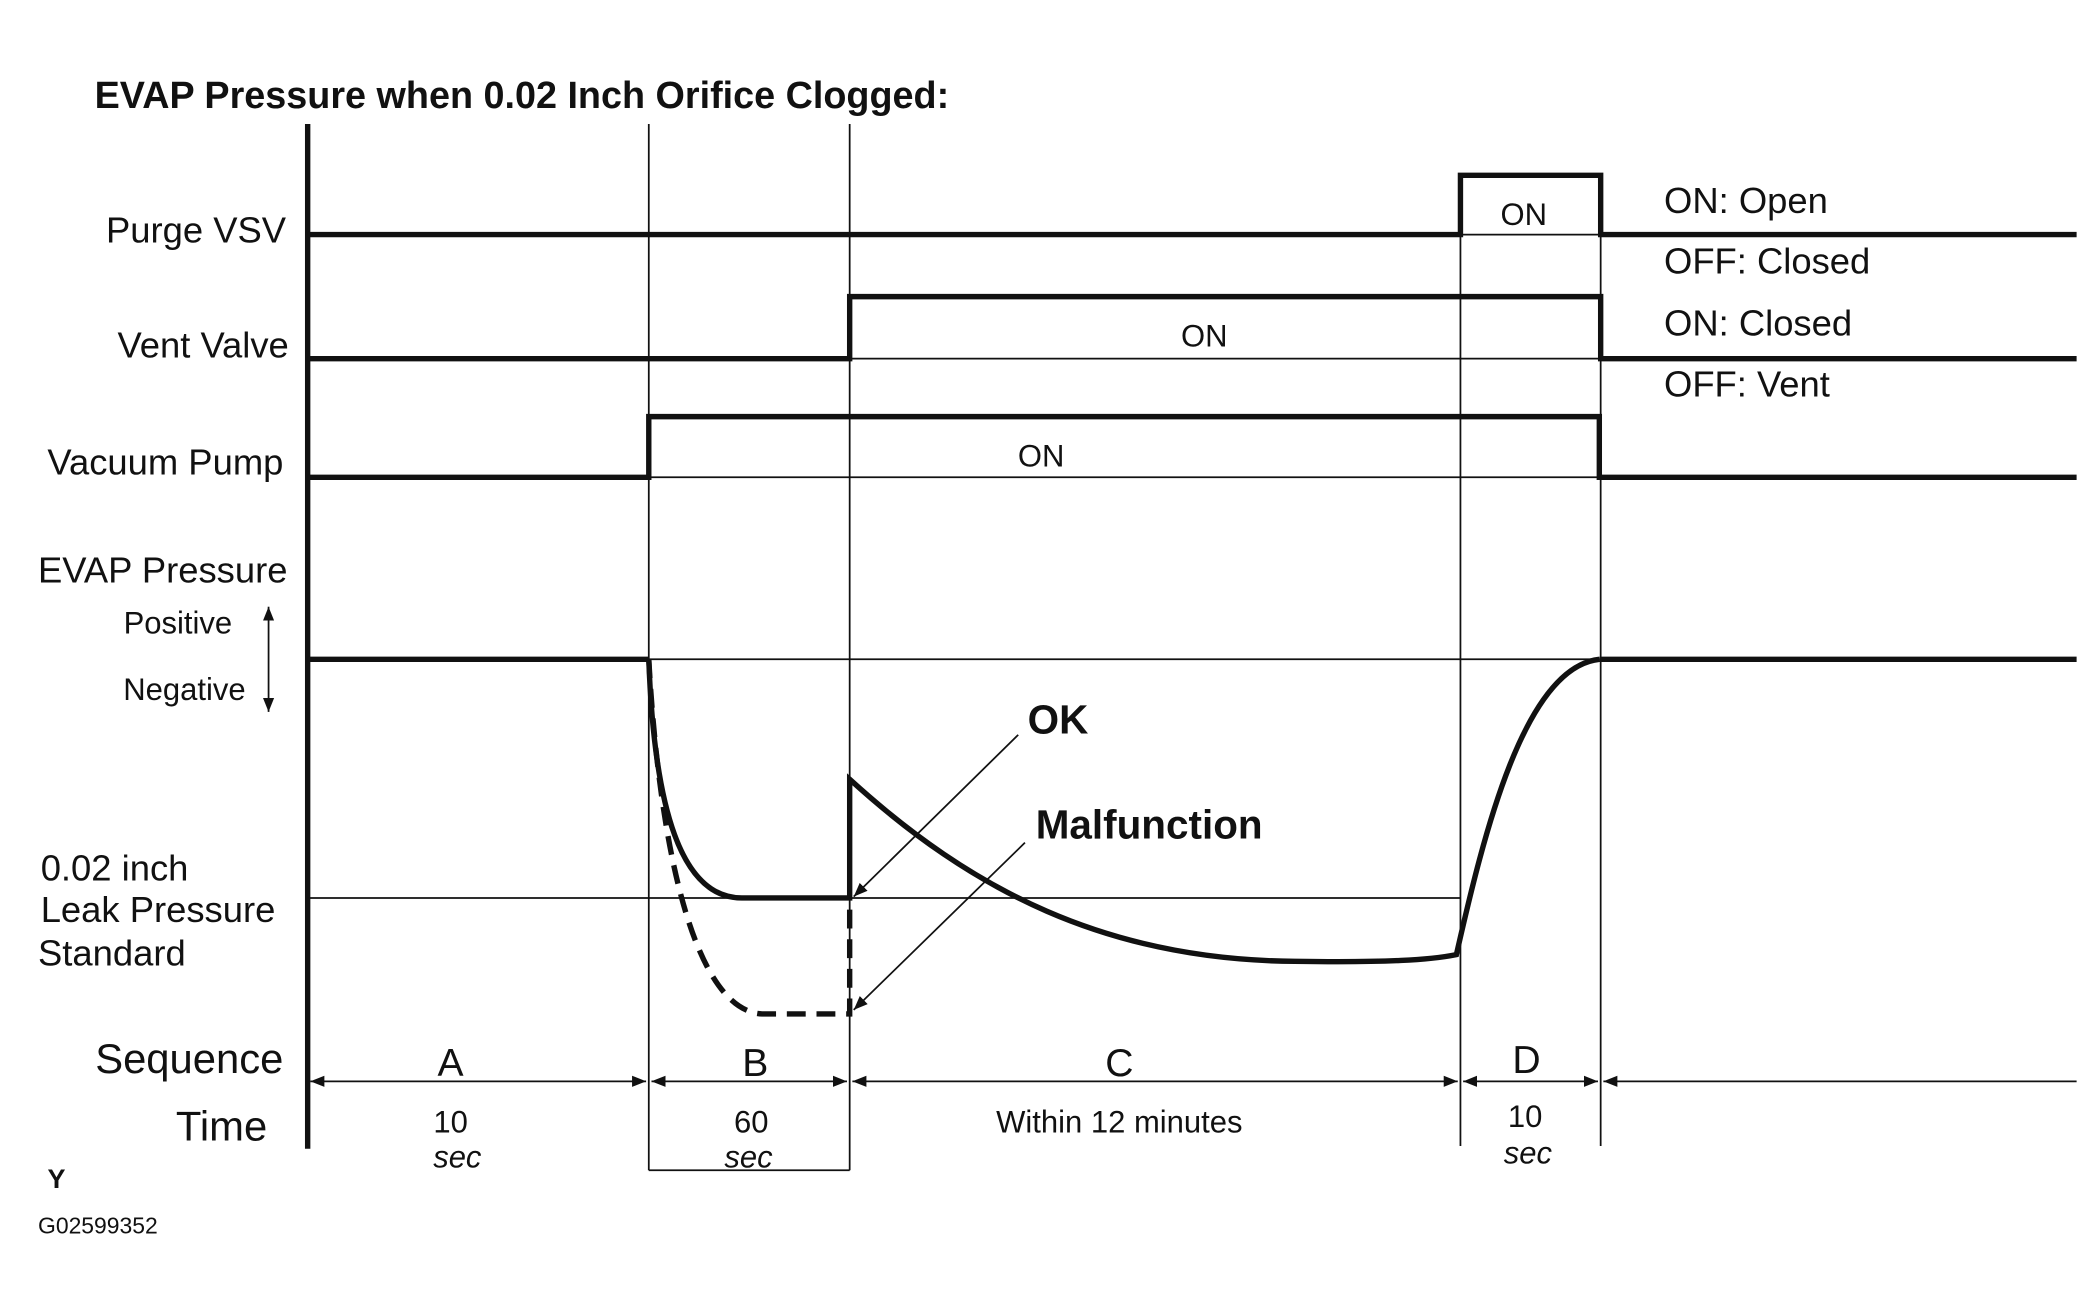 The width and height of the screenshot is (2089, 1293). Describe the element at coordinates (1192, 205) in the screenshot. I see `purge-vsv` at that location.